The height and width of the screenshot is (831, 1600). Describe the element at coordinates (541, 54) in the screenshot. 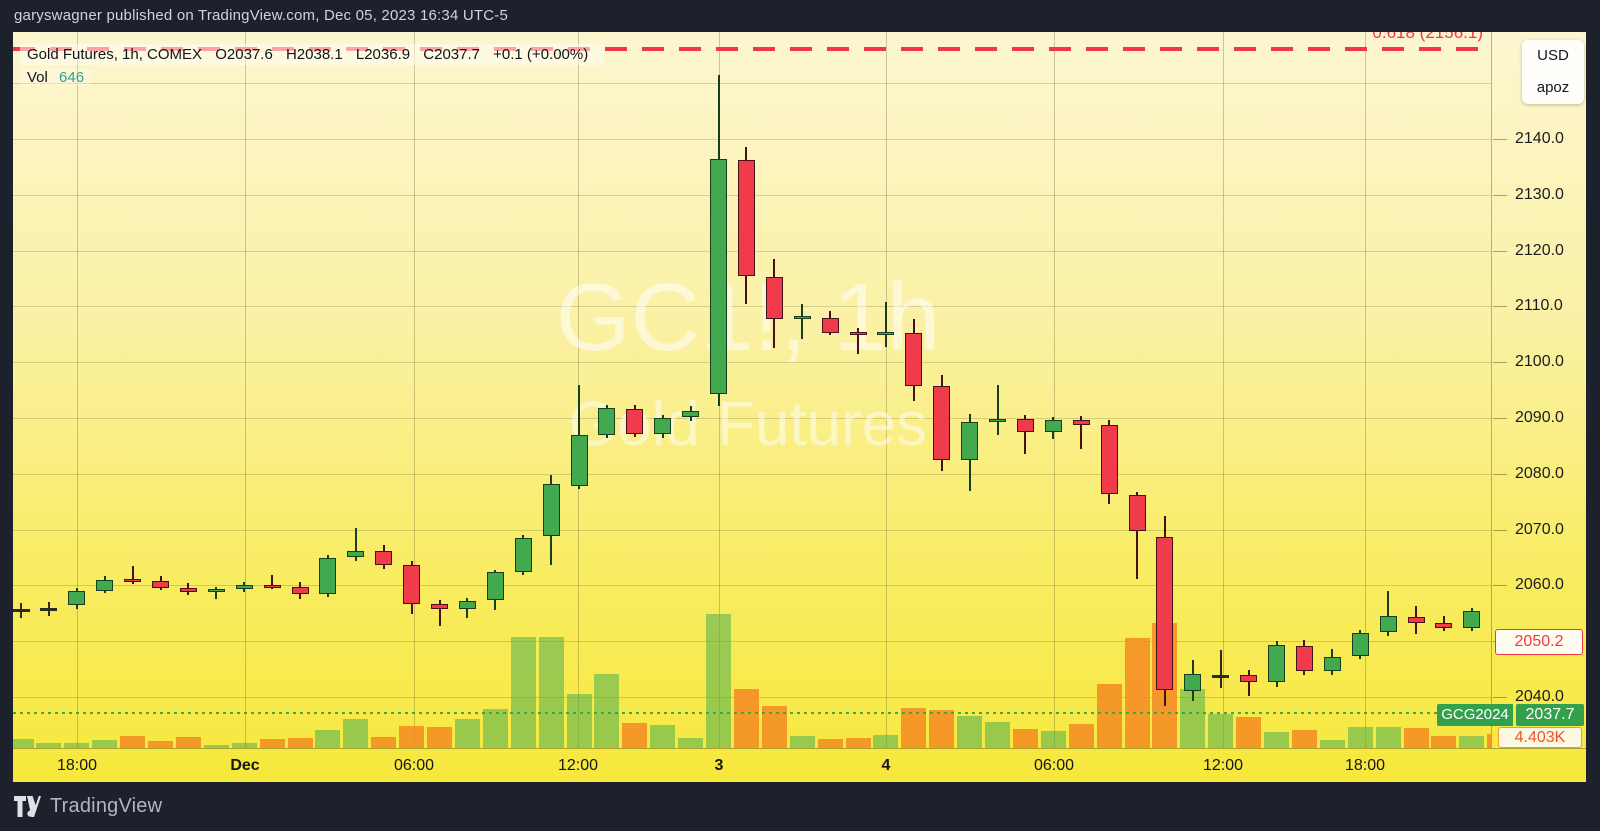

I see `legend-change: +0.1 (+0.00%)` at that location.